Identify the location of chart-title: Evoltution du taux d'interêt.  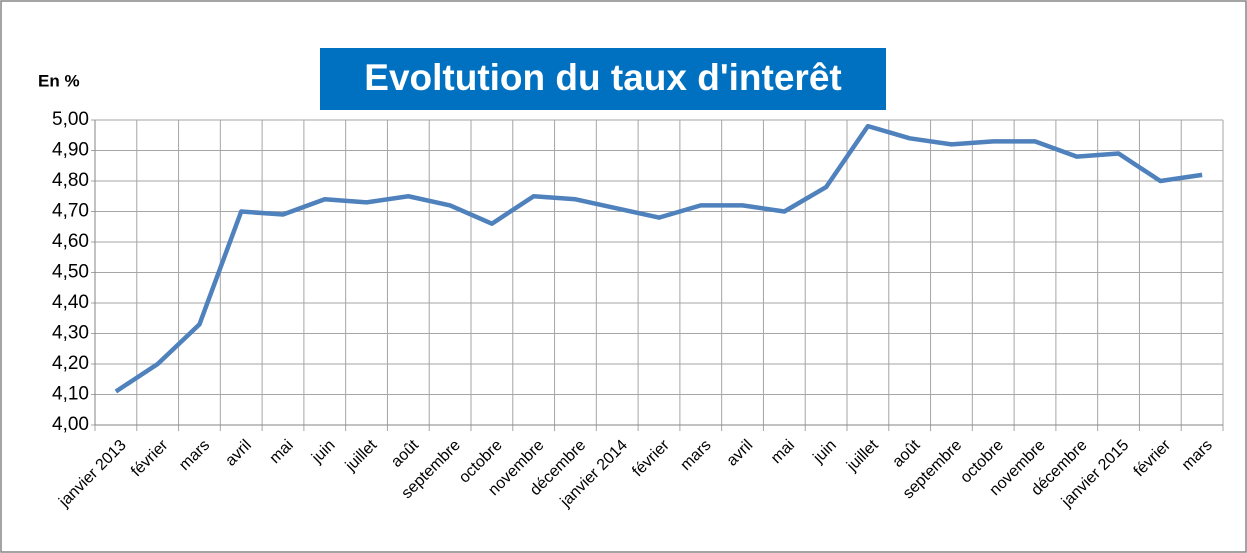
(602, 77).